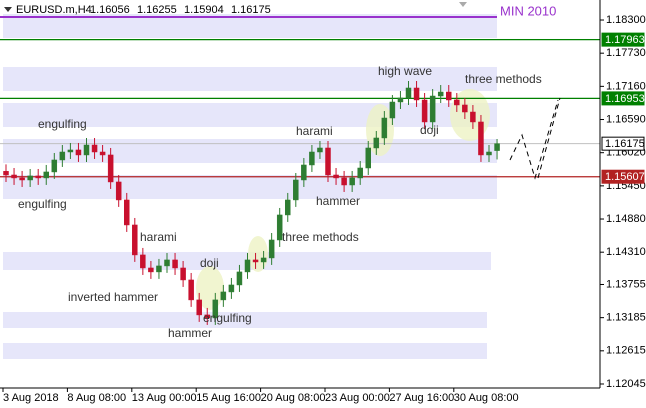  I want to click on level-label: 1.16175, so click(625, 144).